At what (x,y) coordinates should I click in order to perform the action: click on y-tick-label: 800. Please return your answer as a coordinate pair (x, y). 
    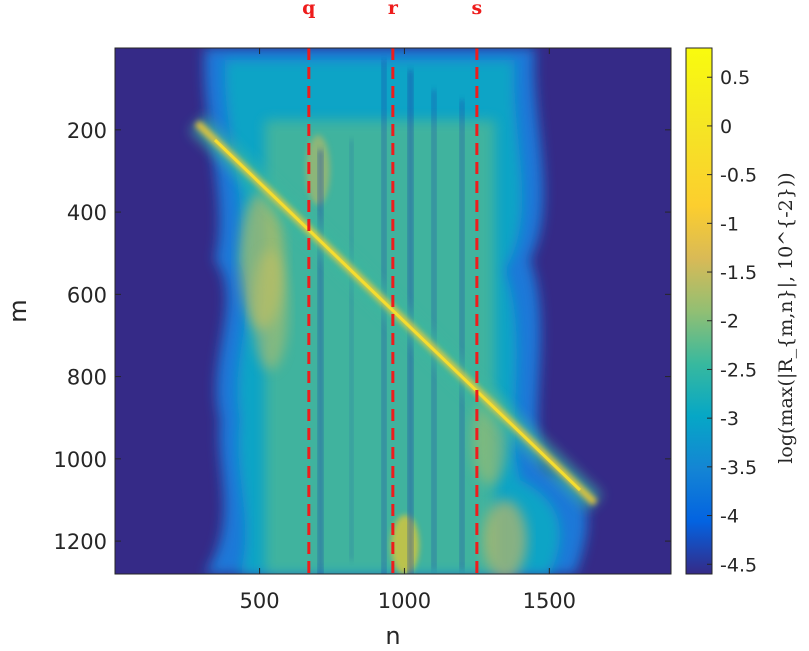
    Looking at the image, I should click on (87, 378).